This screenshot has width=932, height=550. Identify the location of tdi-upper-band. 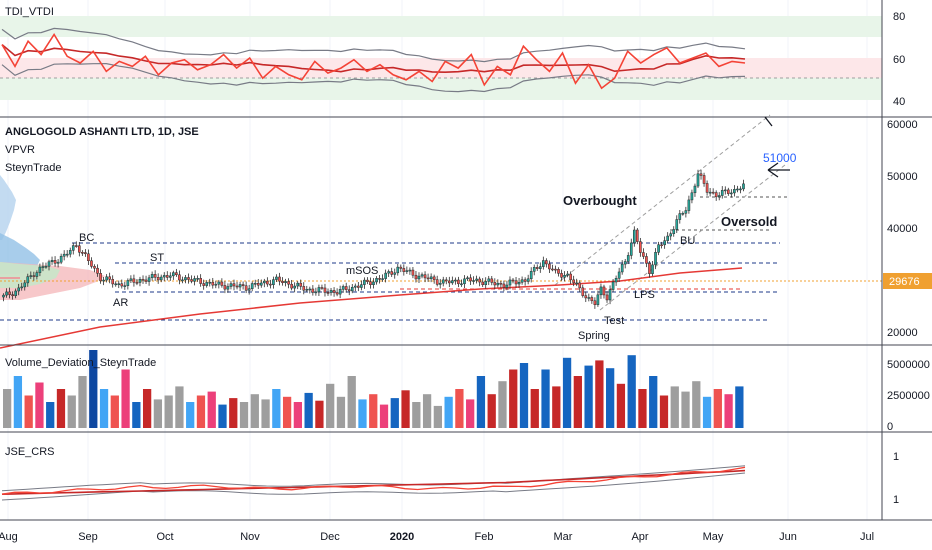
(373, 45).